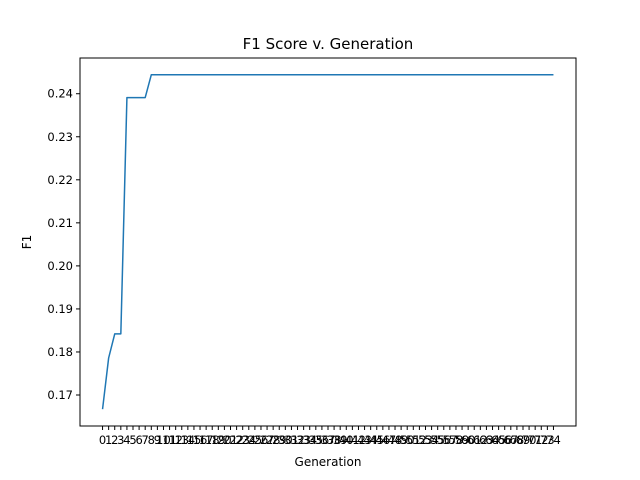 This screenshot has width=640, height=480. Describe the element at coordinates (468, 440) in the screenshot. I see `x-tick-label: 60` at that location.